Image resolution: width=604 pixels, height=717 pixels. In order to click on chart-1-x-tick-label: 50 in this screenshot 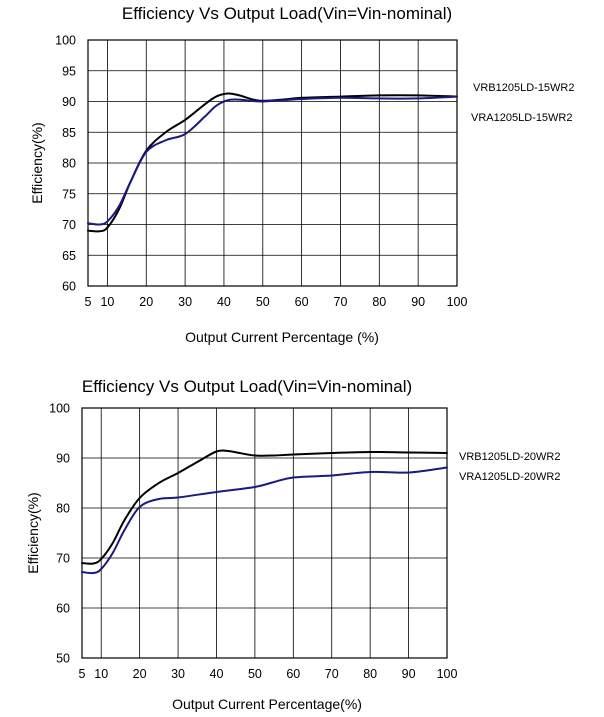, I will do `click(263, 302)`.